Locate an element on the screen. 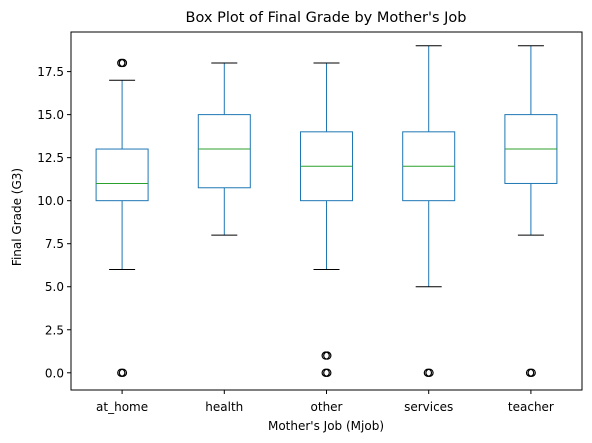 This screenshot has width=592, height=443. y-tick-label: 12.5 is located at coordinates (50, 158).